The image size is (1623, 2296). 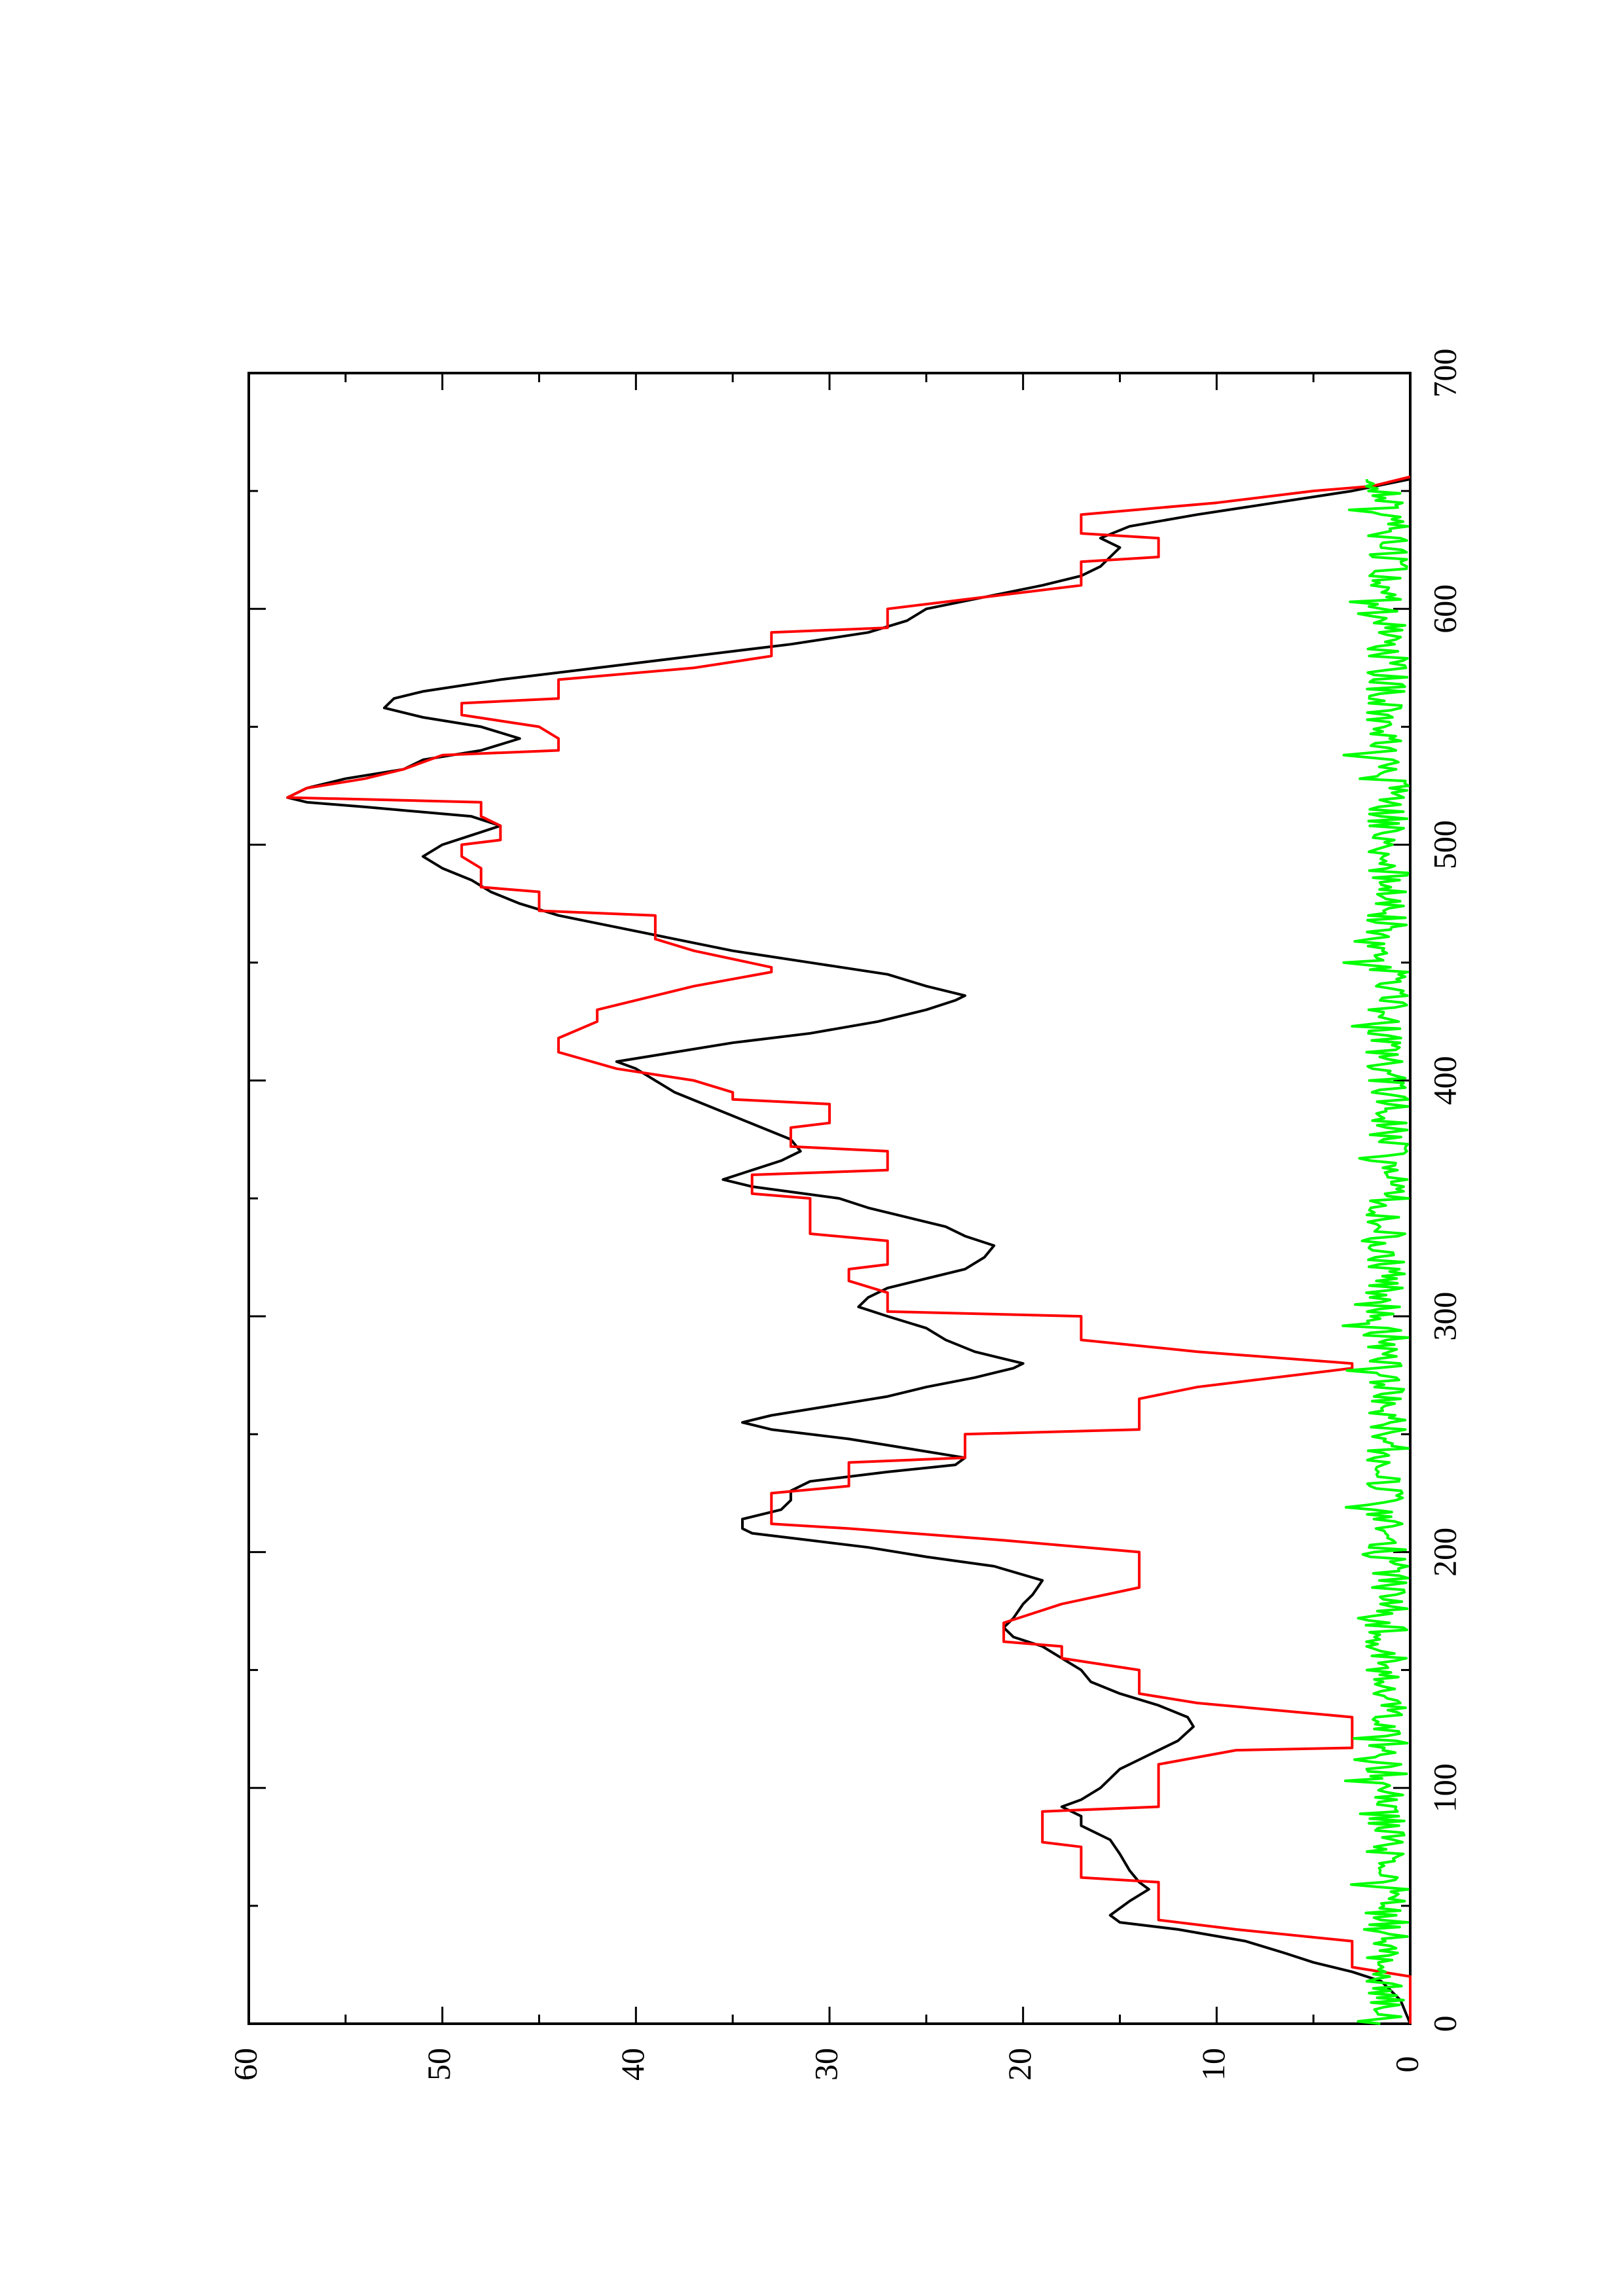 What do you see at coordinates (1444, 2024) in the screenshot?
I see `x-tick-label: 0` at bounding box center [1444, 2024].